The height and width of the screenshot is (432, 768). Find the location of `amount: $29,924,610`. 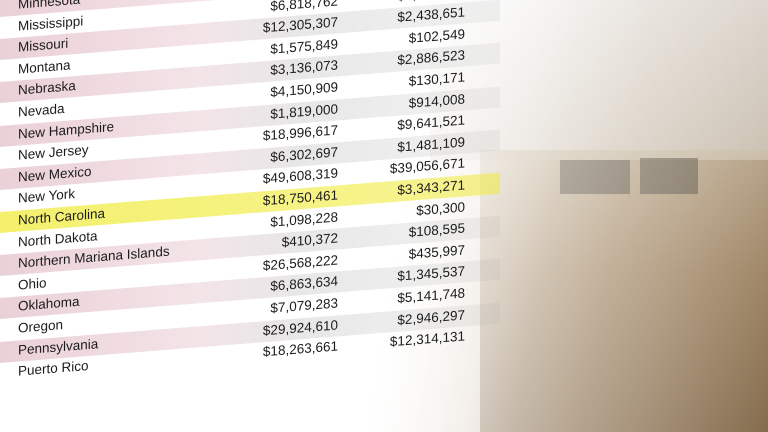

amount: $29,924,610 is located at coordinates (300, 327).